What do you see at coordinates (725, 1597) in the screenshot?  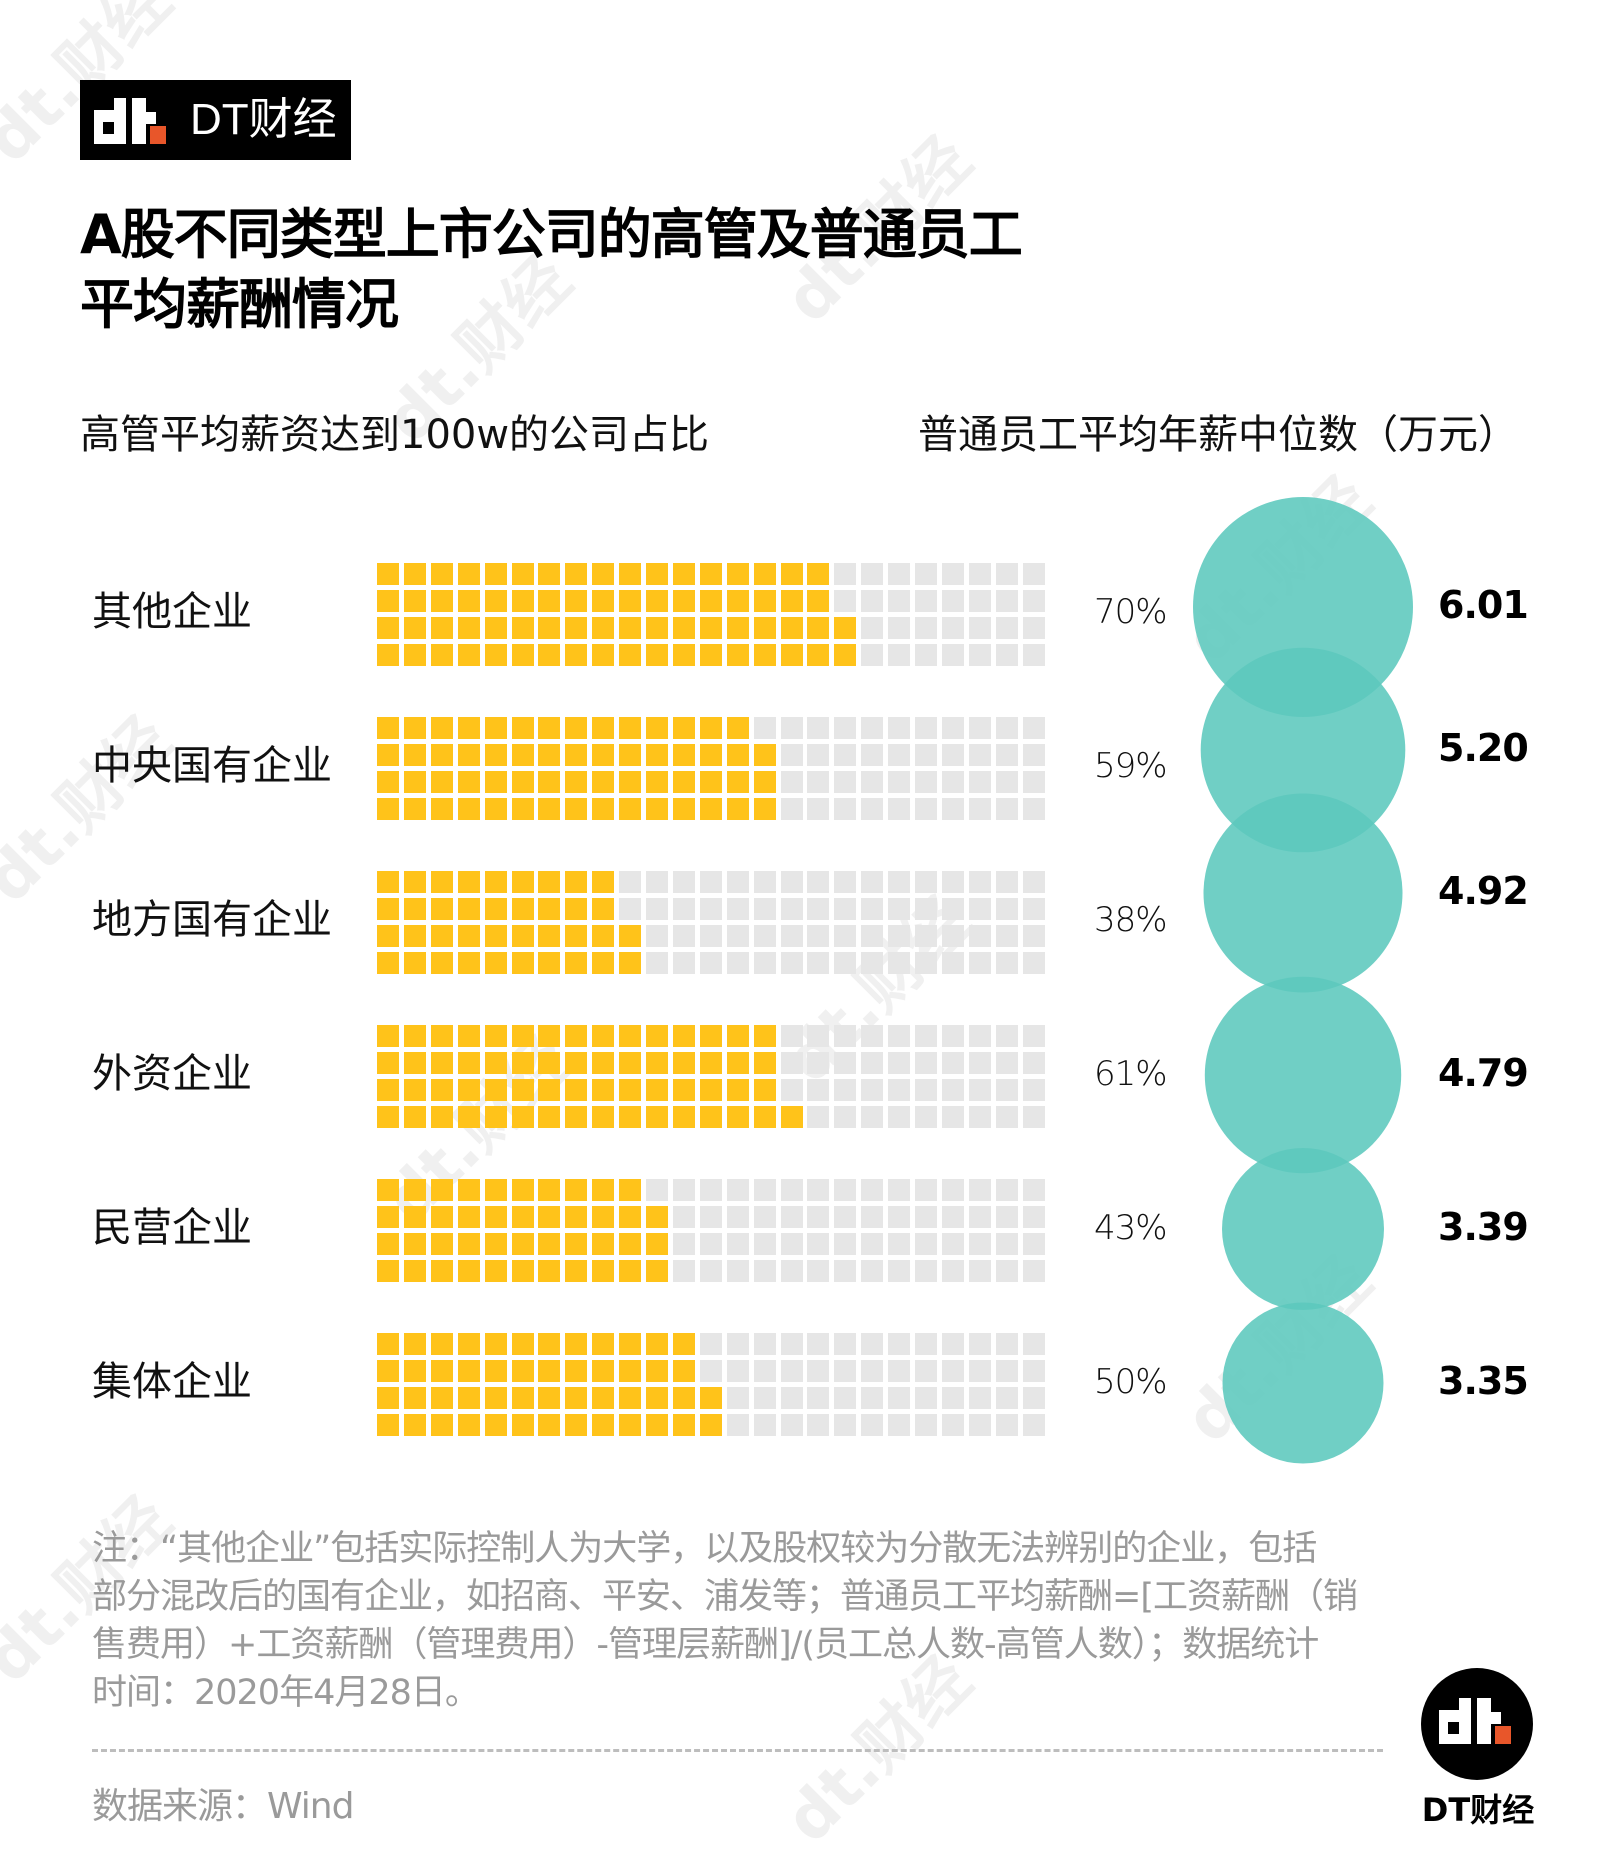 I see `footnote-line: 部分混改后的国有企业，如招商、平安、浦发等；普通员工平均薪酬=[工资薪酬（销` at bounding box center [725, 1597].